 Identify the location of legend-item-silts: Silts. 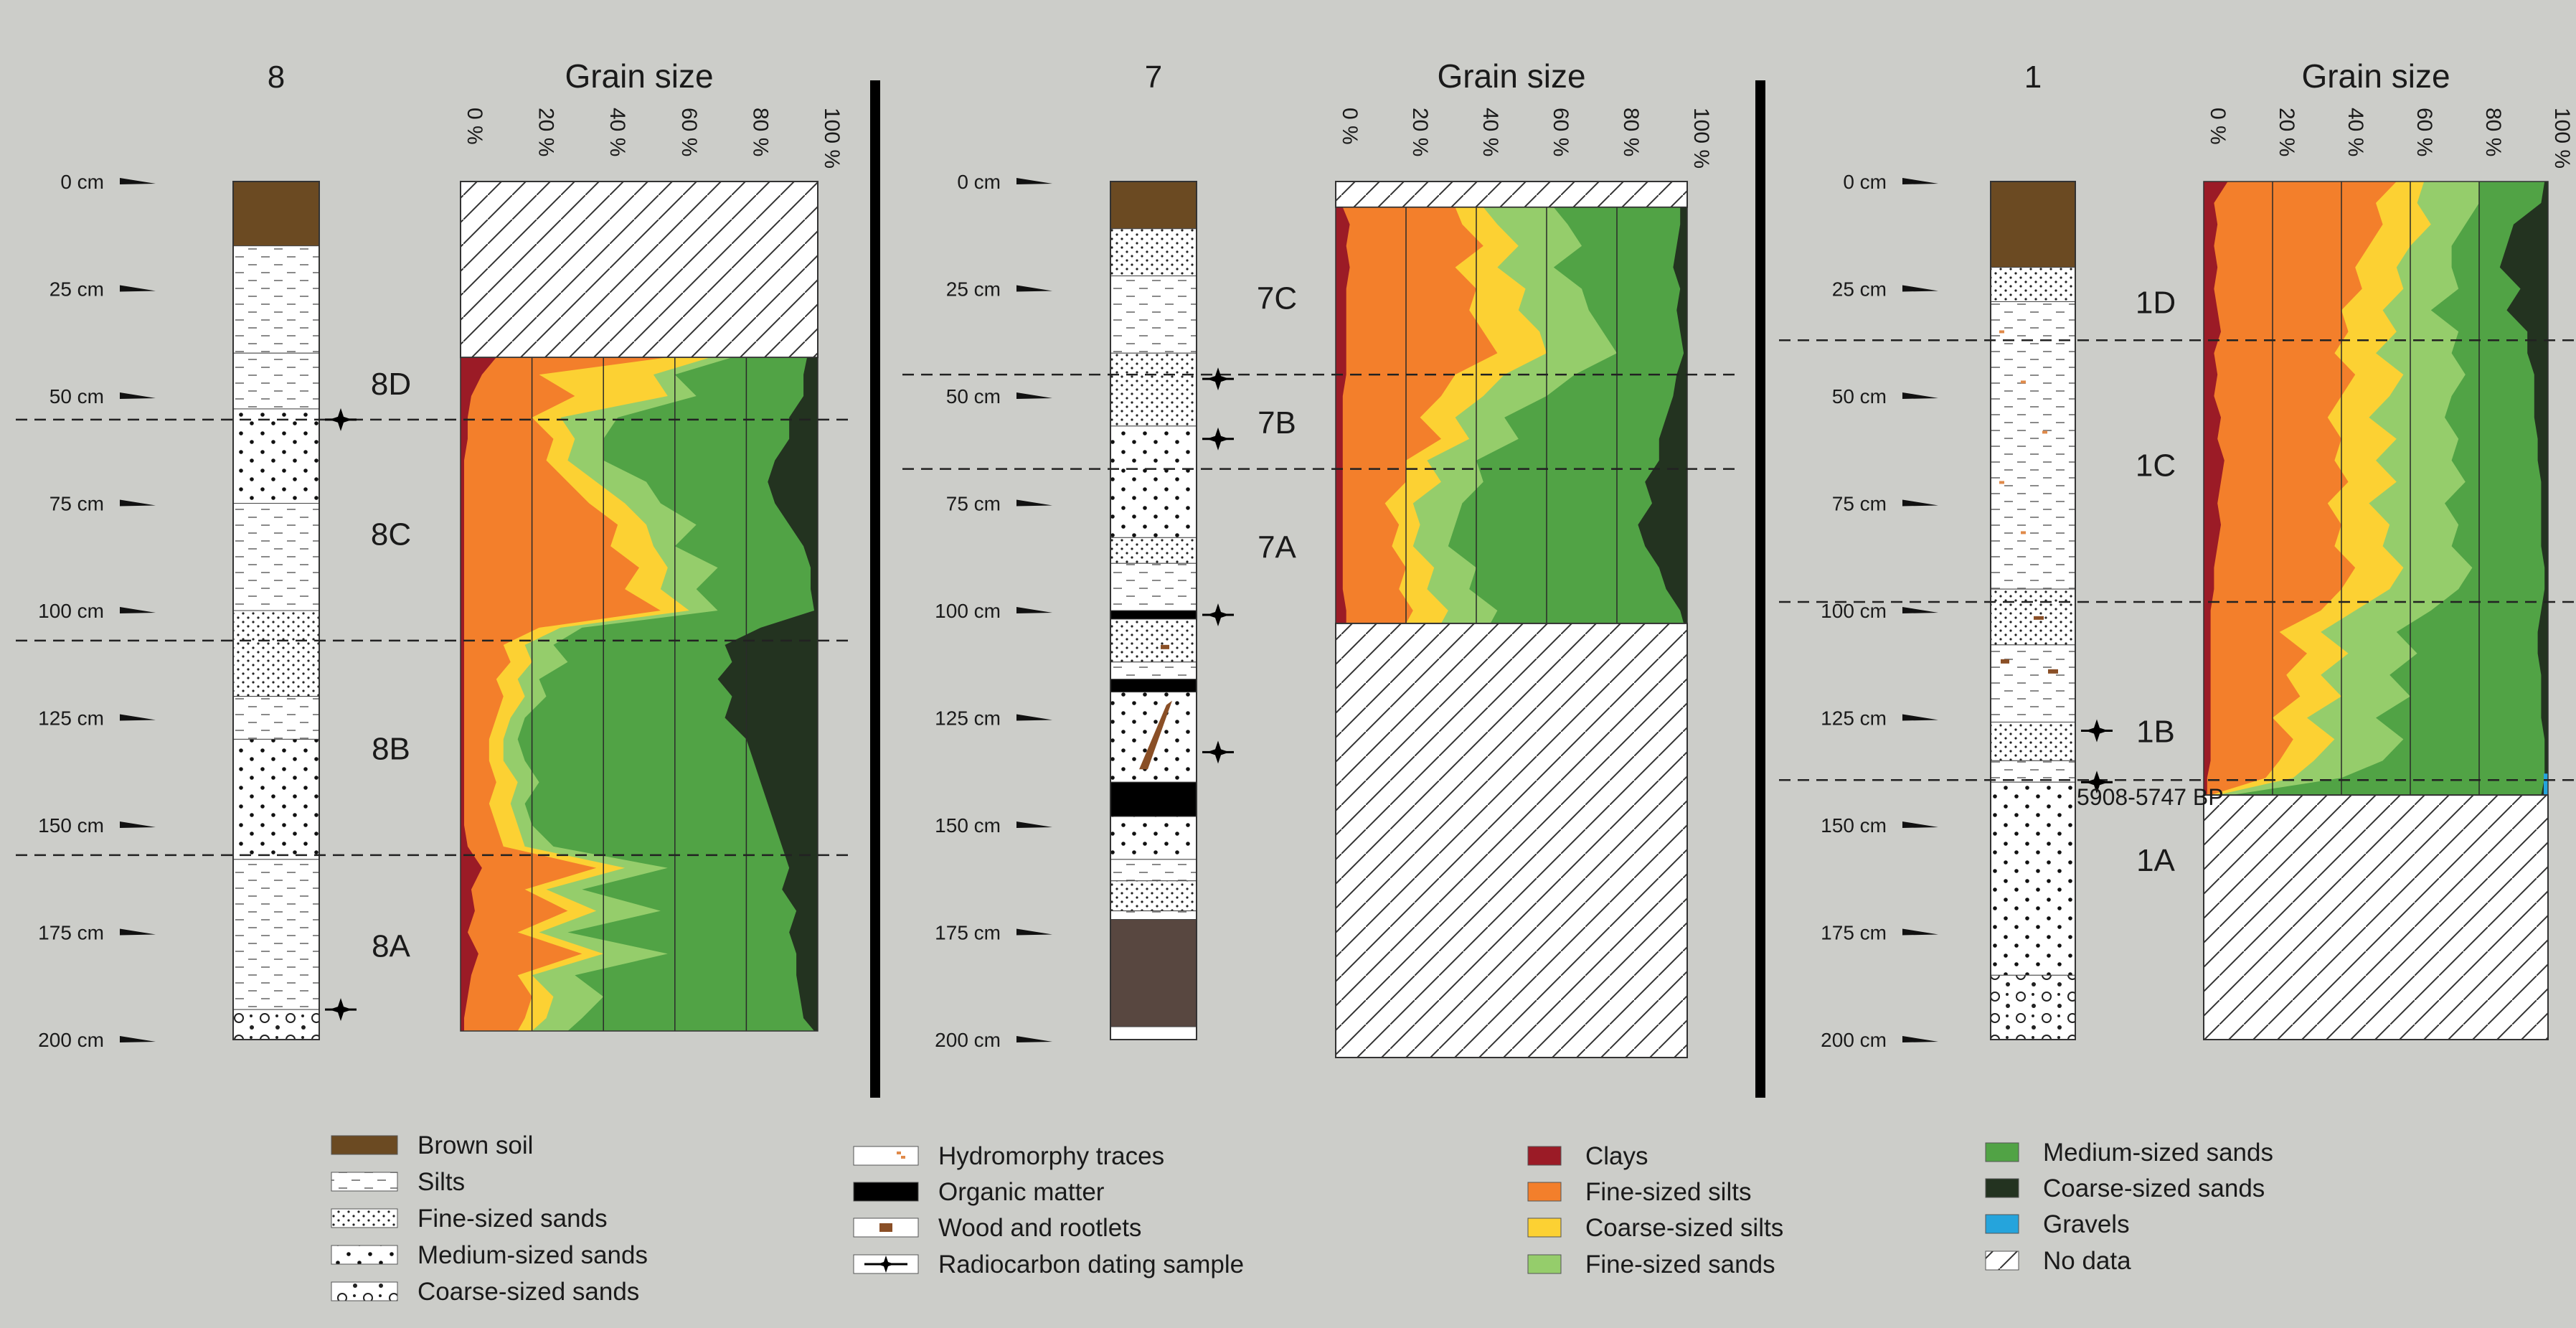
(398, 1182).